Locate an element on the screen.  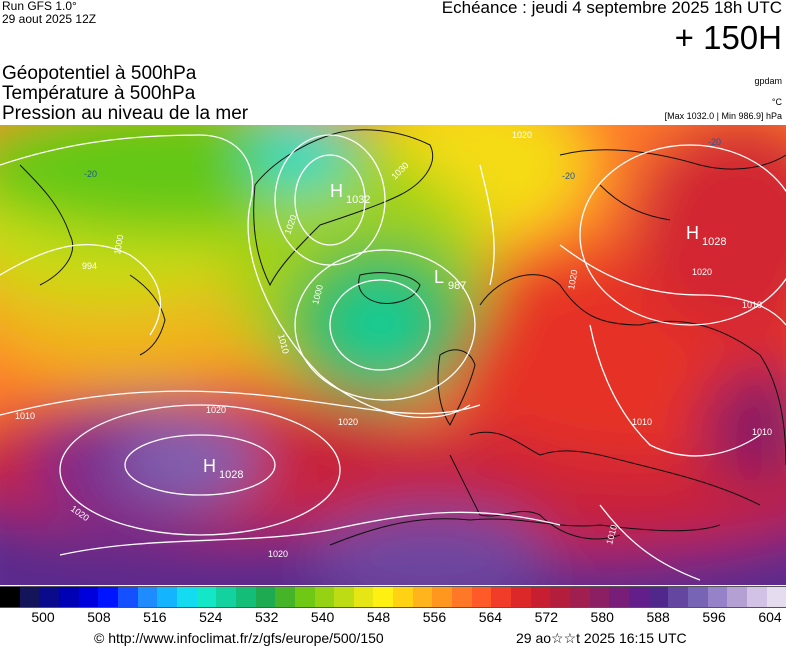
color-scale-tick: 516 is located at coordinates (155, 617).